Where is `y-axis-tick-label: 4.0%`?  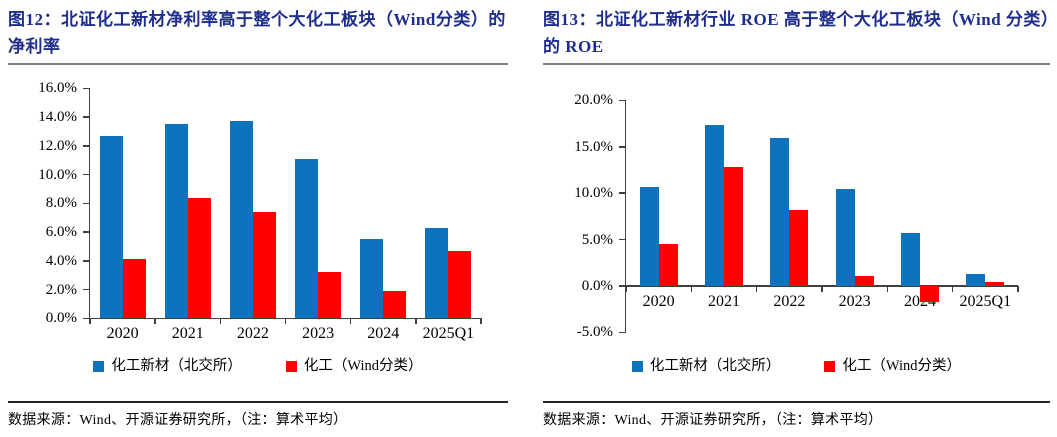
y-axis-tick-label: 4.0% is located at coordinates (61, 260).